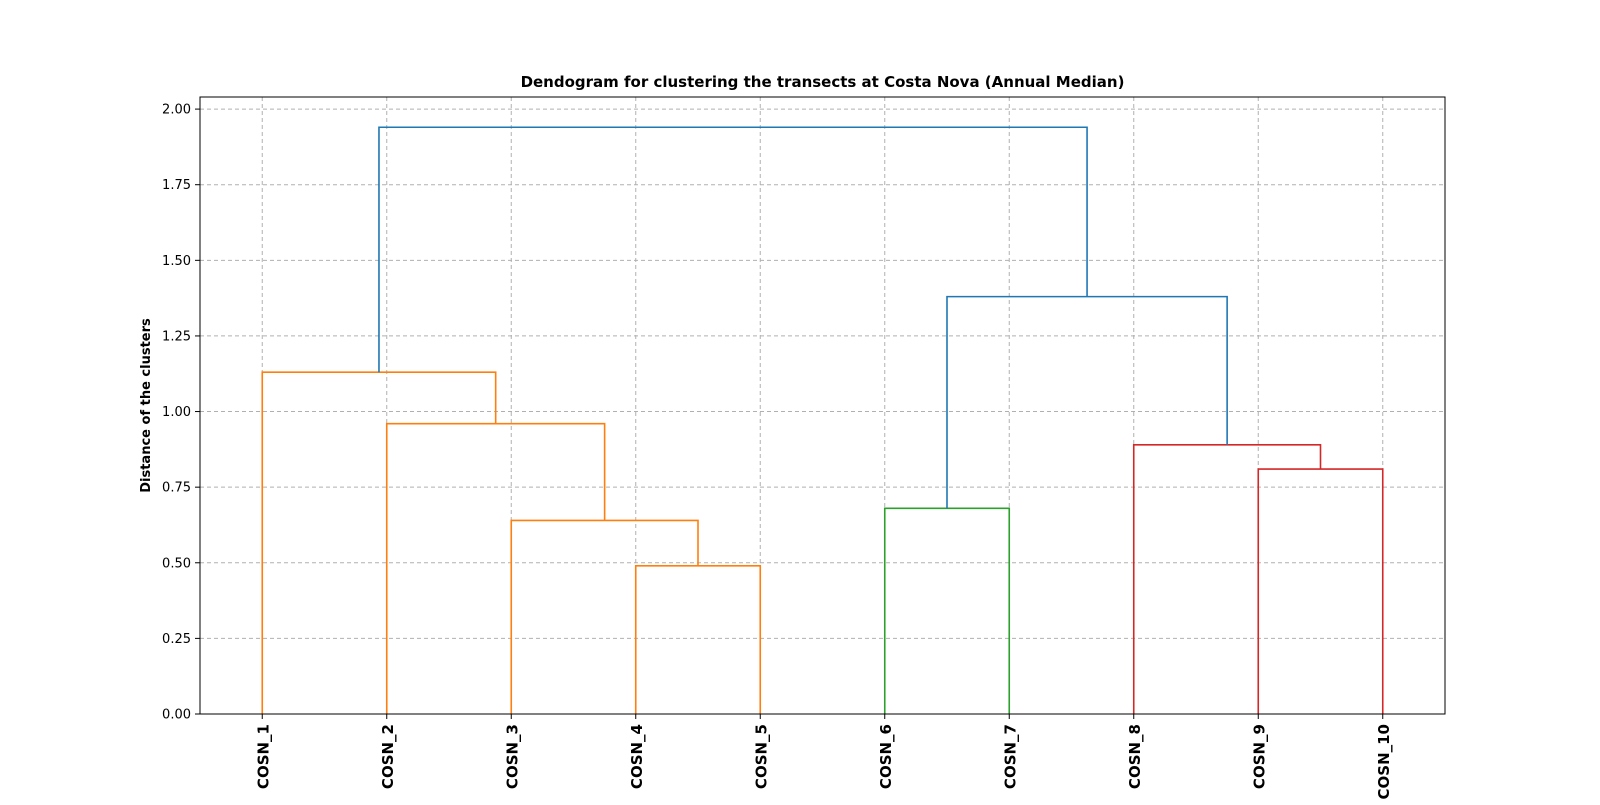 Image resolution: width=1600 pixels, height=805 pixels. Describe the element at coordinates (388, 756) in the screenshot. I see `x-tick-label: COSN_2` at that location.